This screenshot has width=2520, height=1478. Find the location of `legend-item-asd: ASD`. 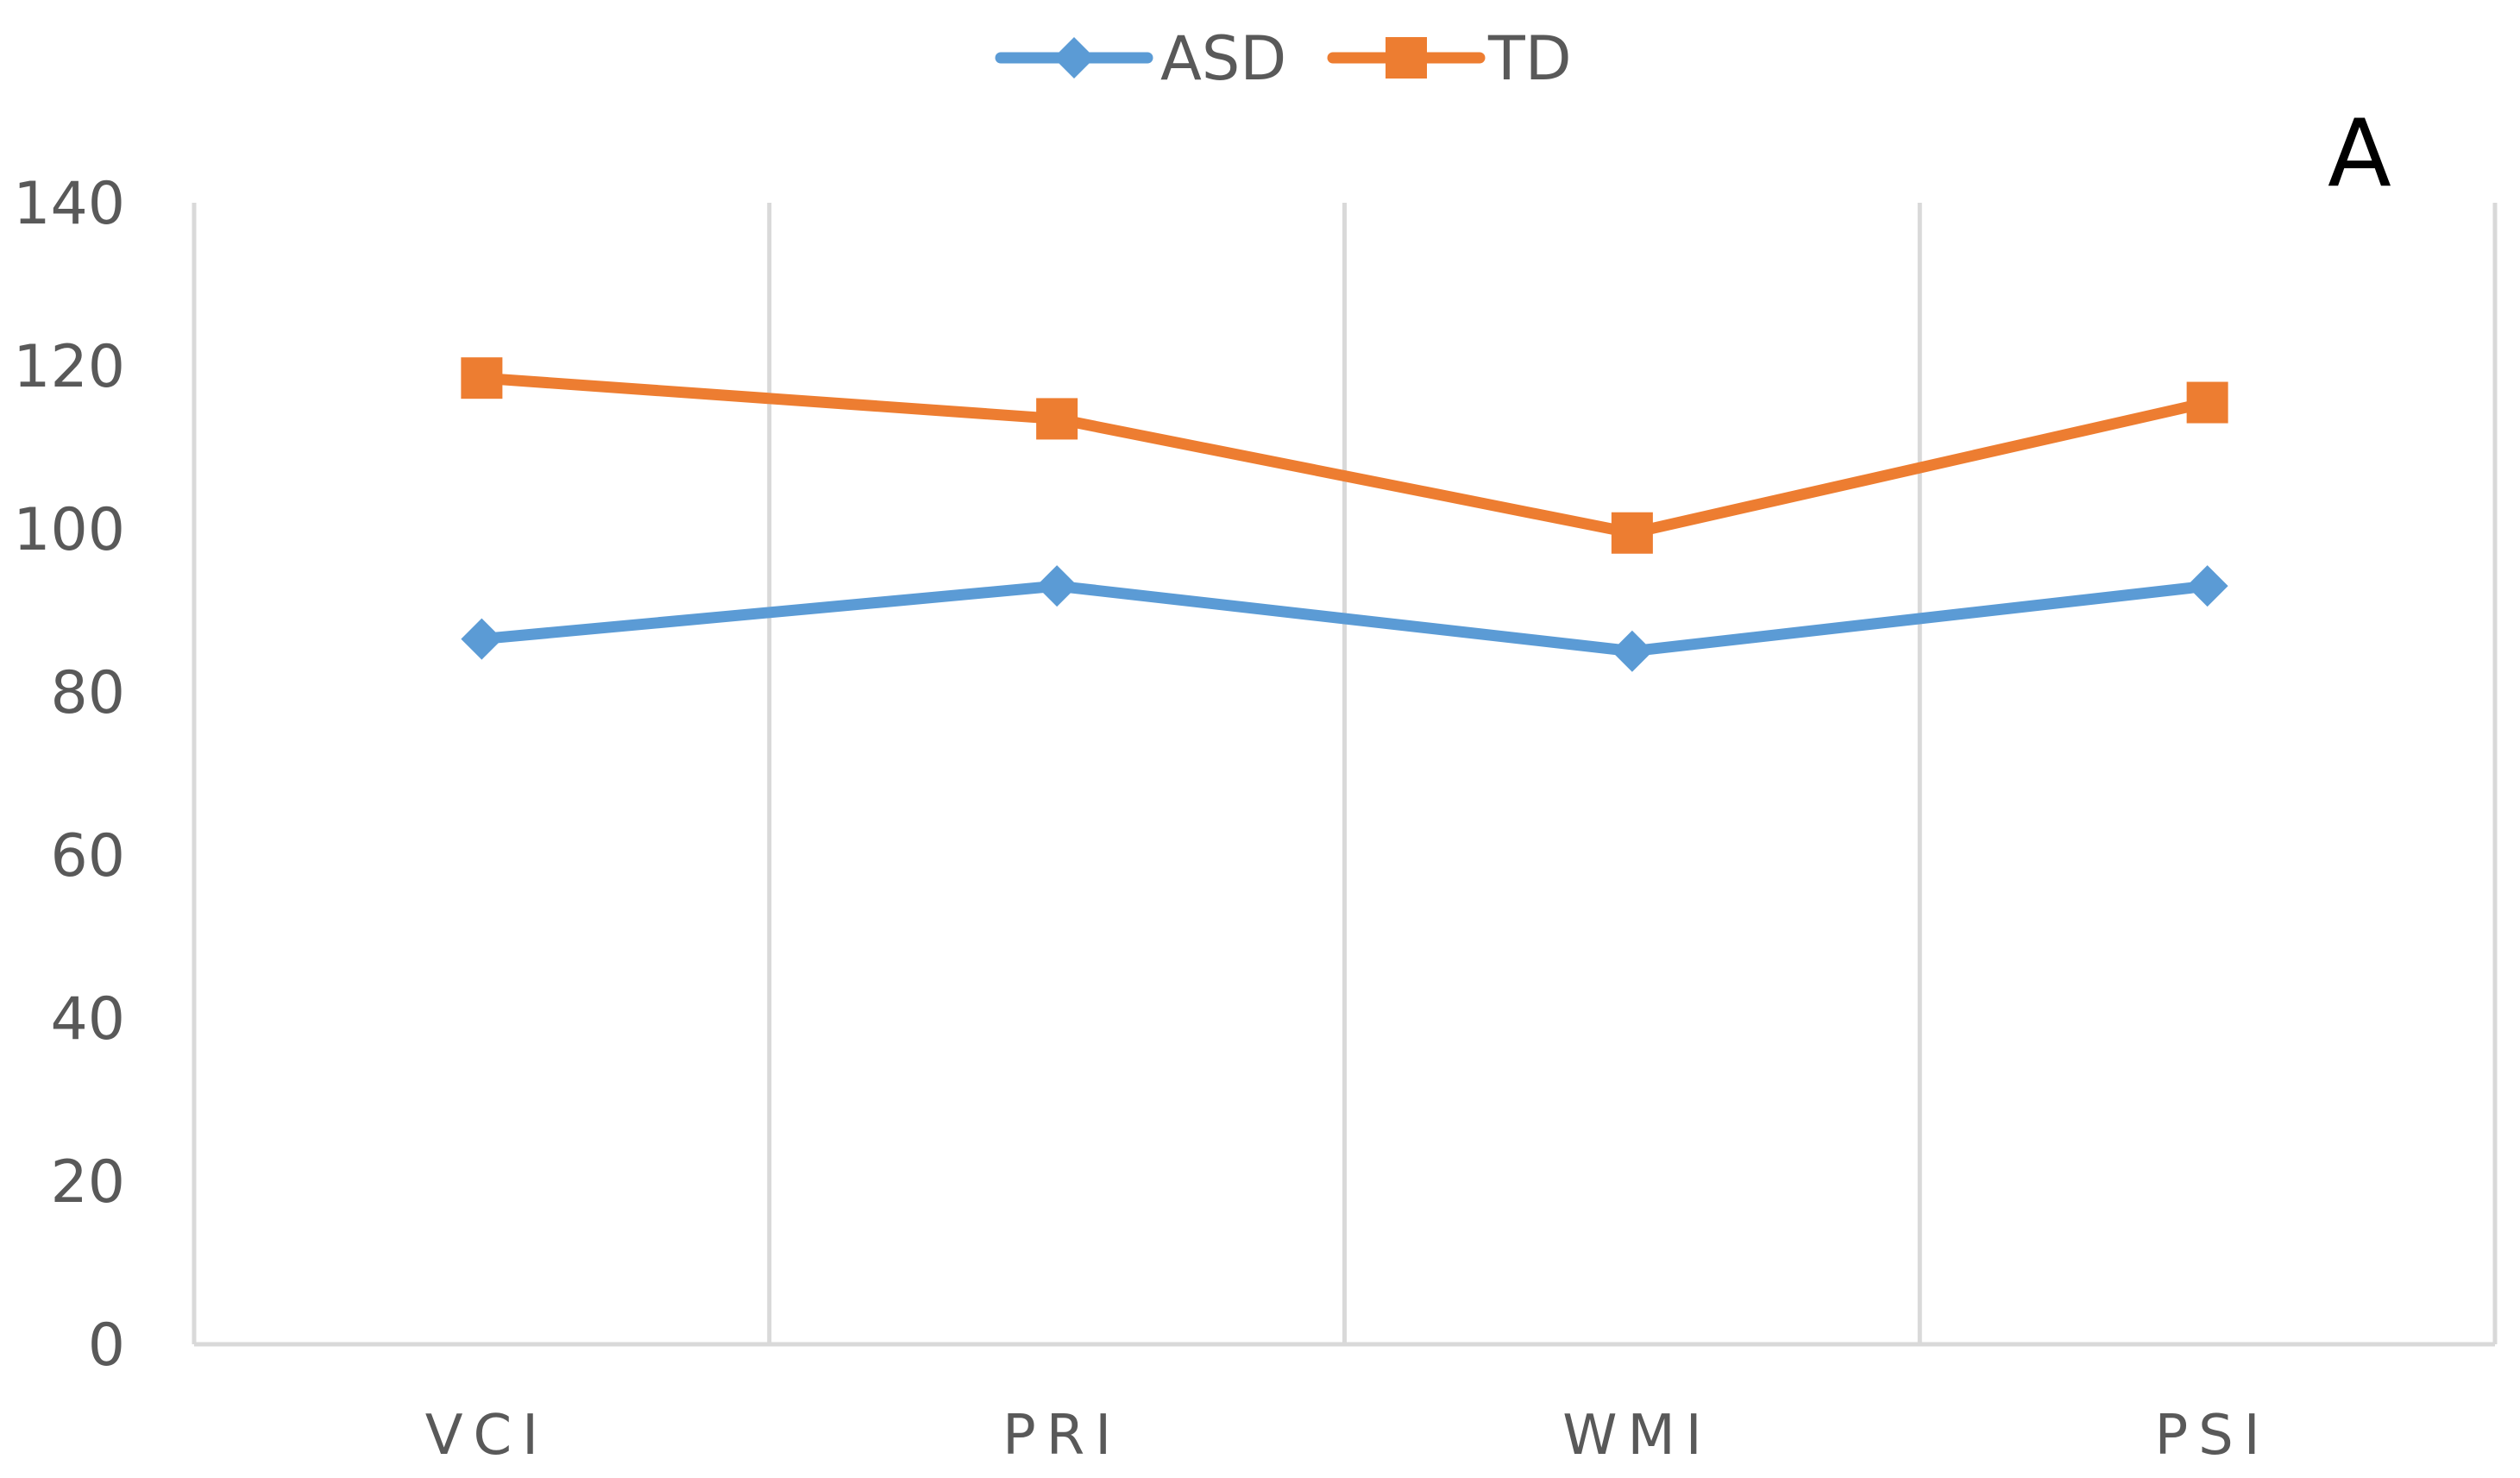

legend-item-asd: ASD is located at coordinates (1141, 58).